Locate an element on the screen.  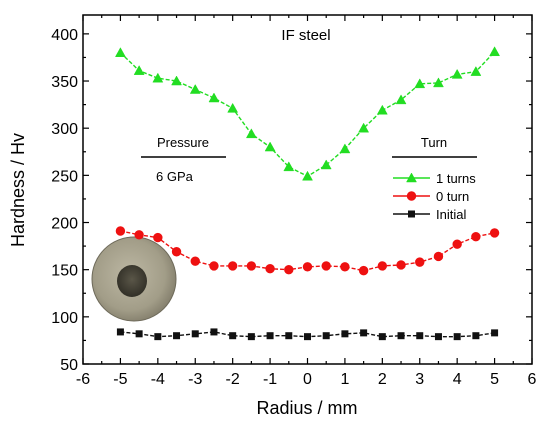
series-0-turn is located at coordinates (307, 251).